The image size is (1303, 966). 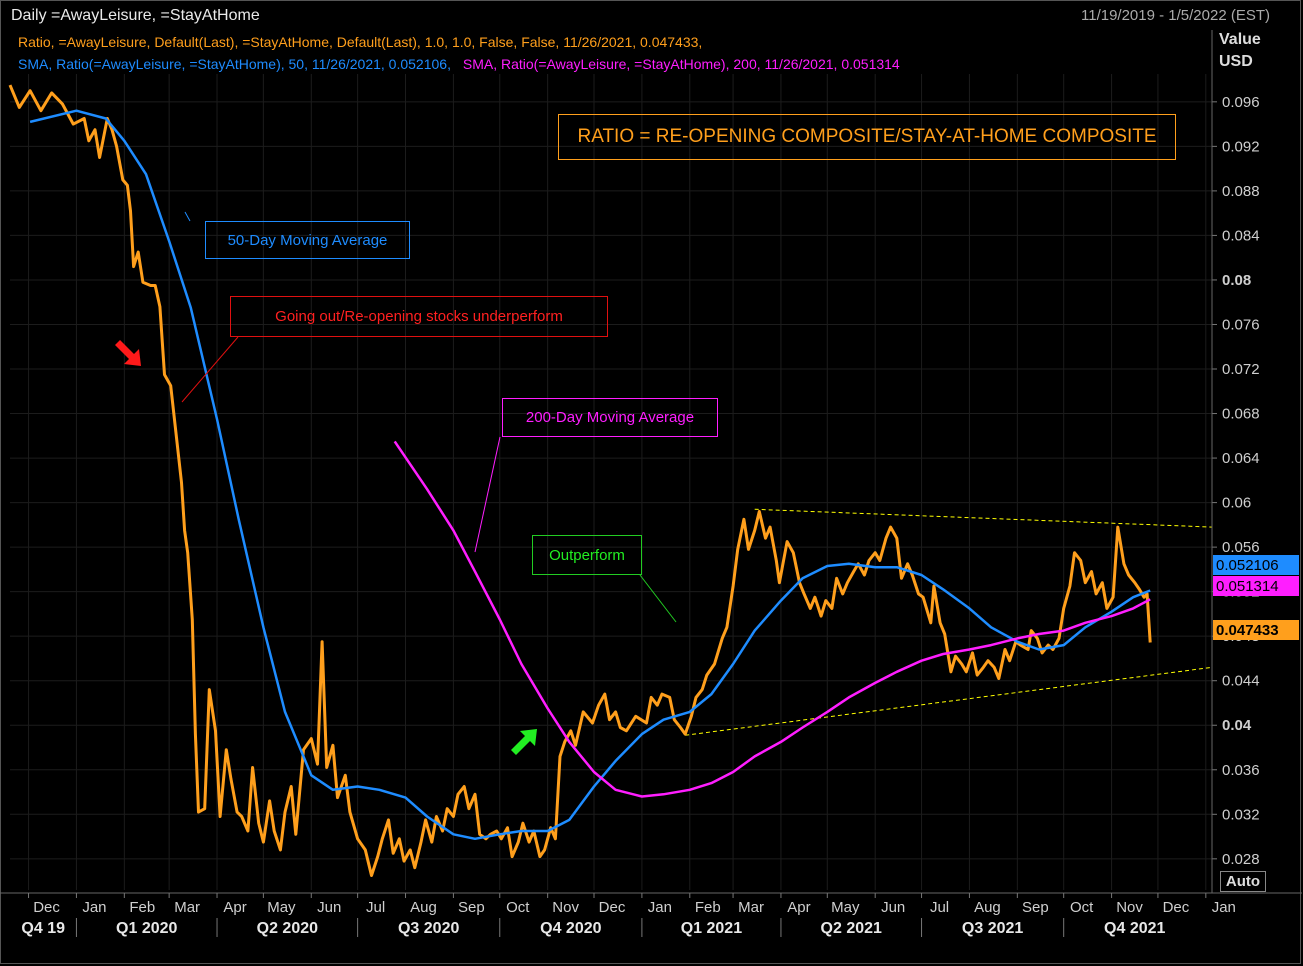 I want to click on sma200-label-box: 200-Day Moving Average, so click(x=610, y=417).